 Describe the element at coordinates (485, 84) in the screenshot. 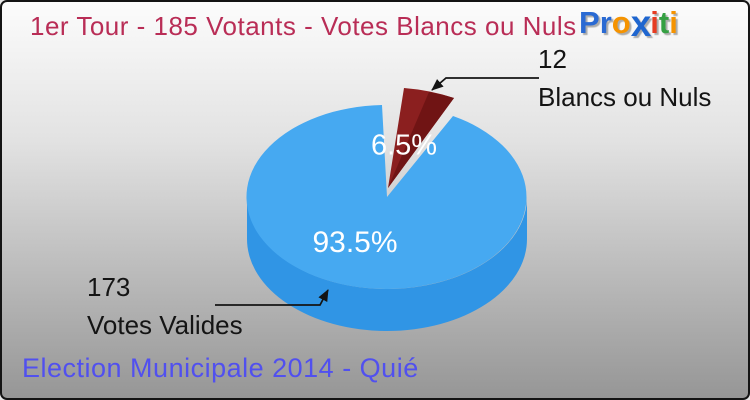

I see `callout-arrow-blancs` at that location.